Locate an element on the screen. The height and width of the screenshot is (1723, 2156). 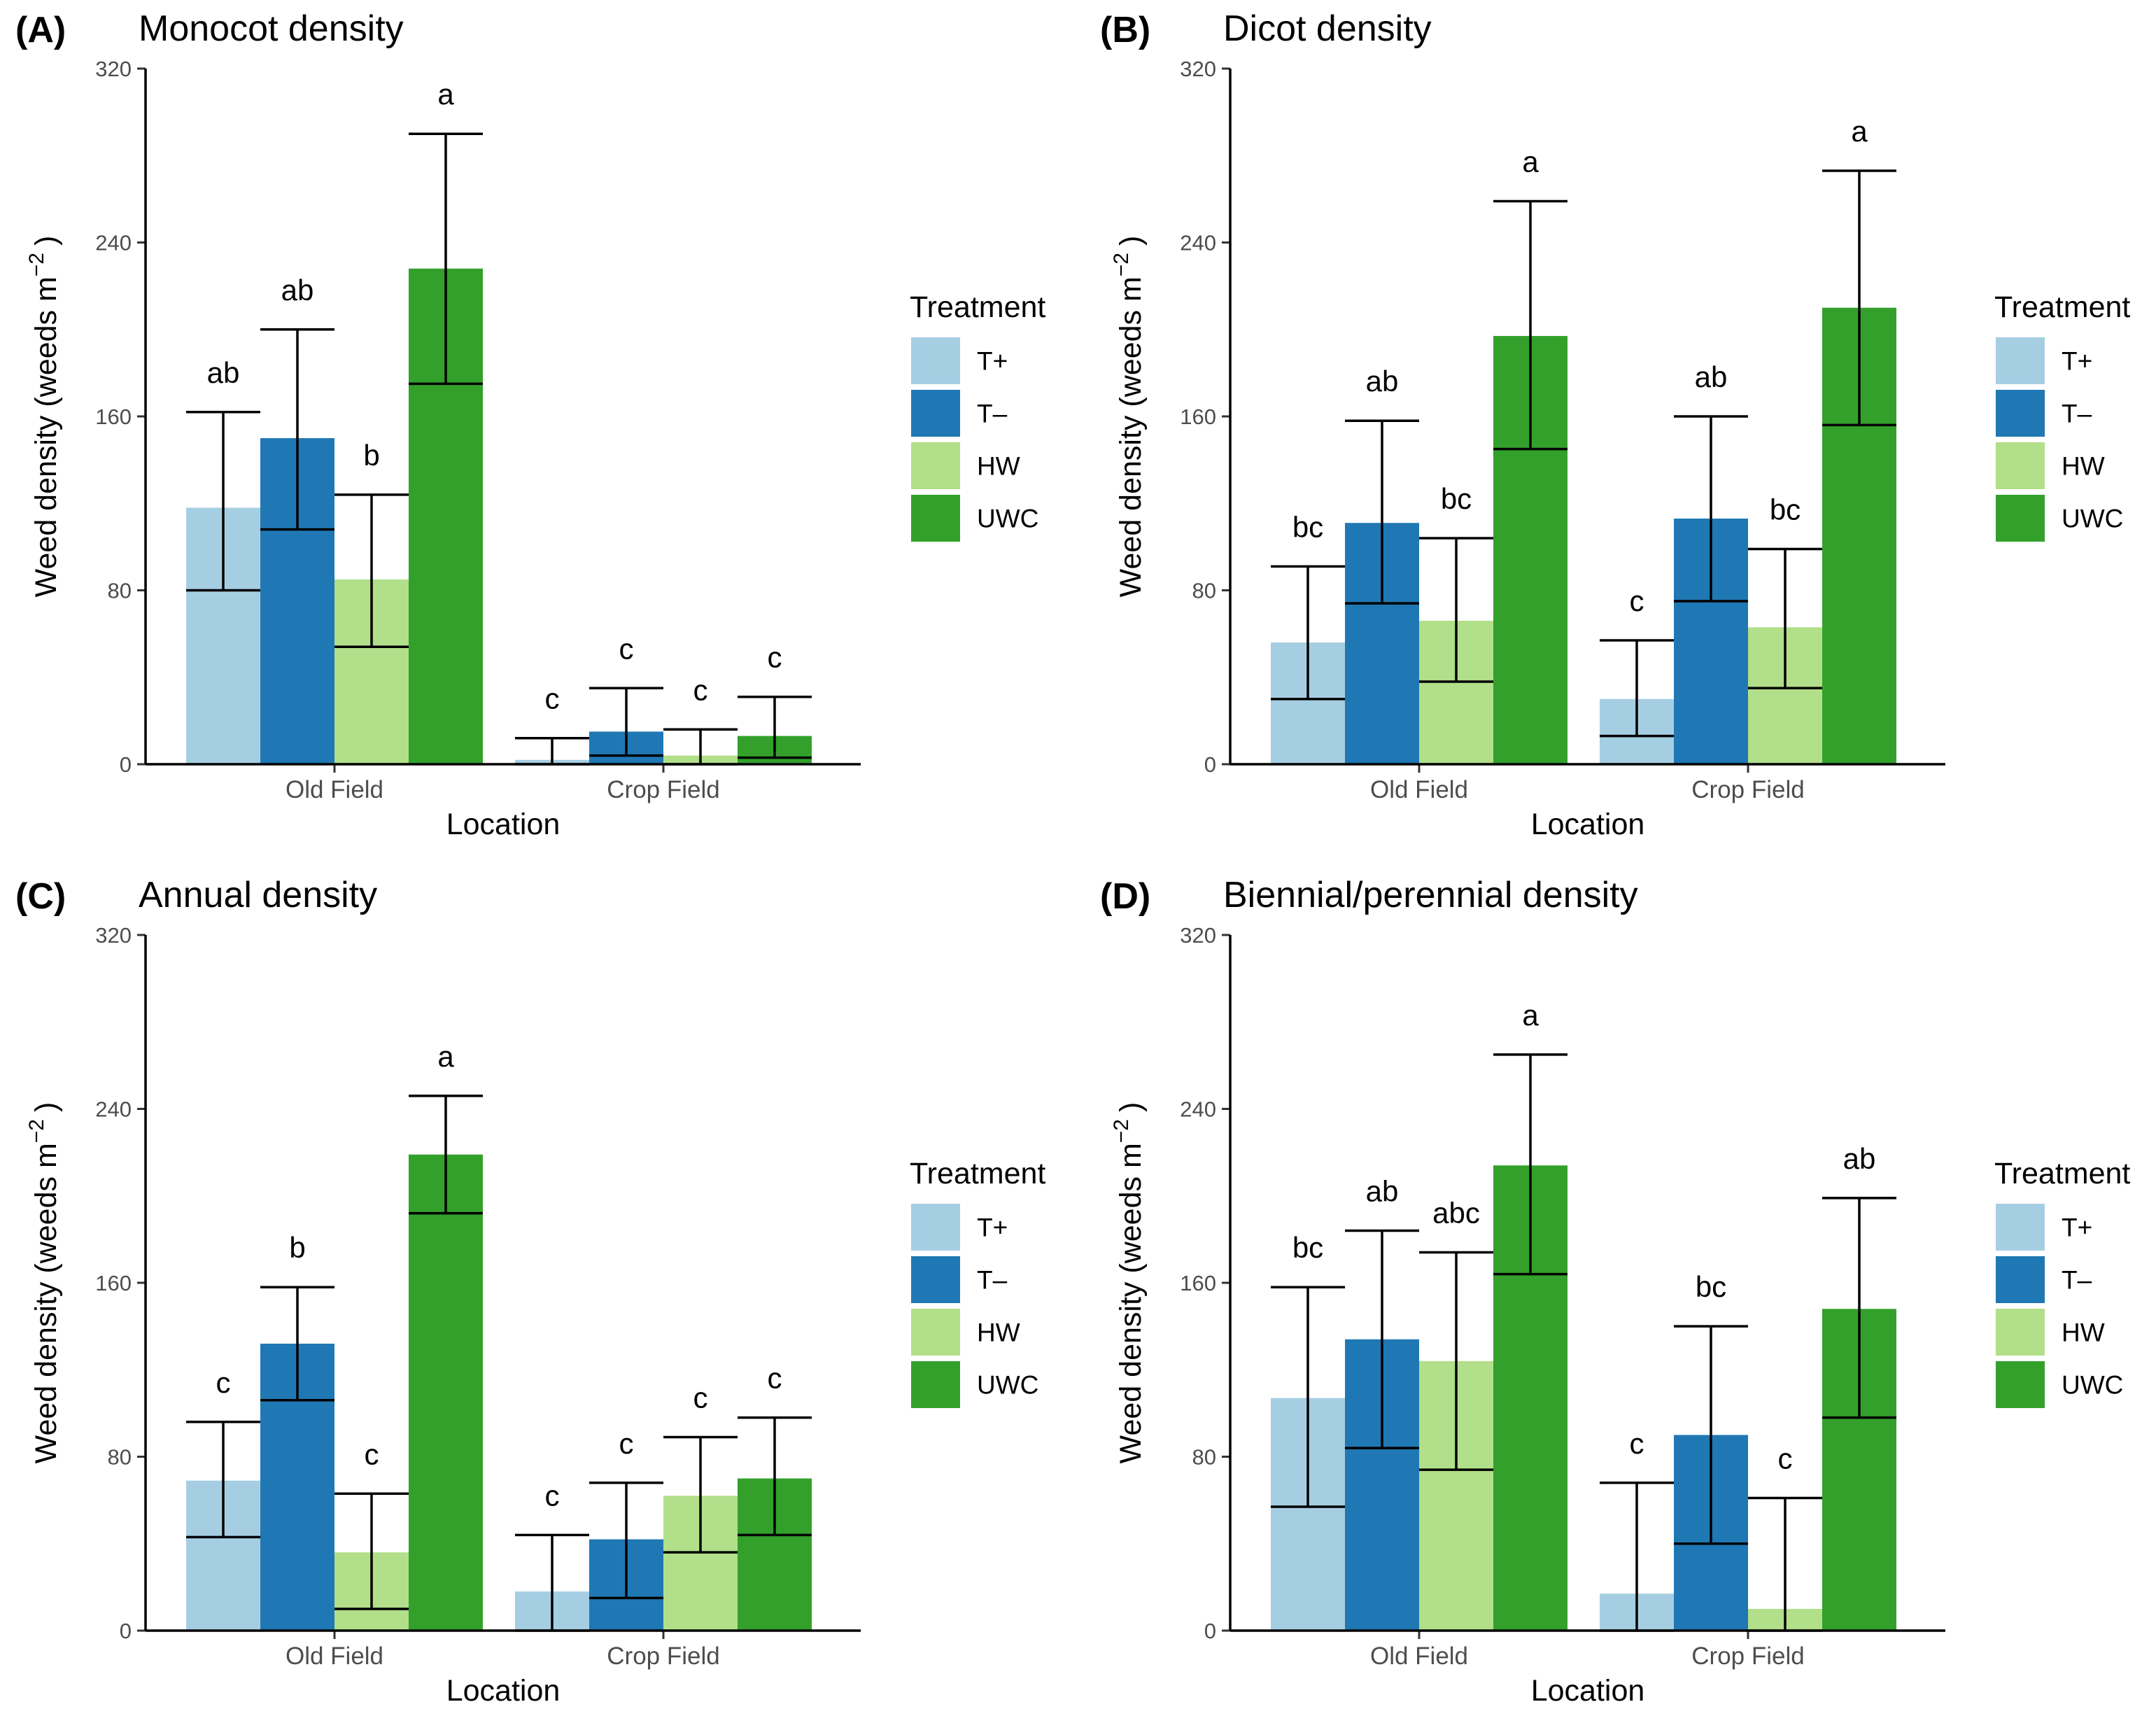
panel-label: (A) is located at coordinates (41, 30).